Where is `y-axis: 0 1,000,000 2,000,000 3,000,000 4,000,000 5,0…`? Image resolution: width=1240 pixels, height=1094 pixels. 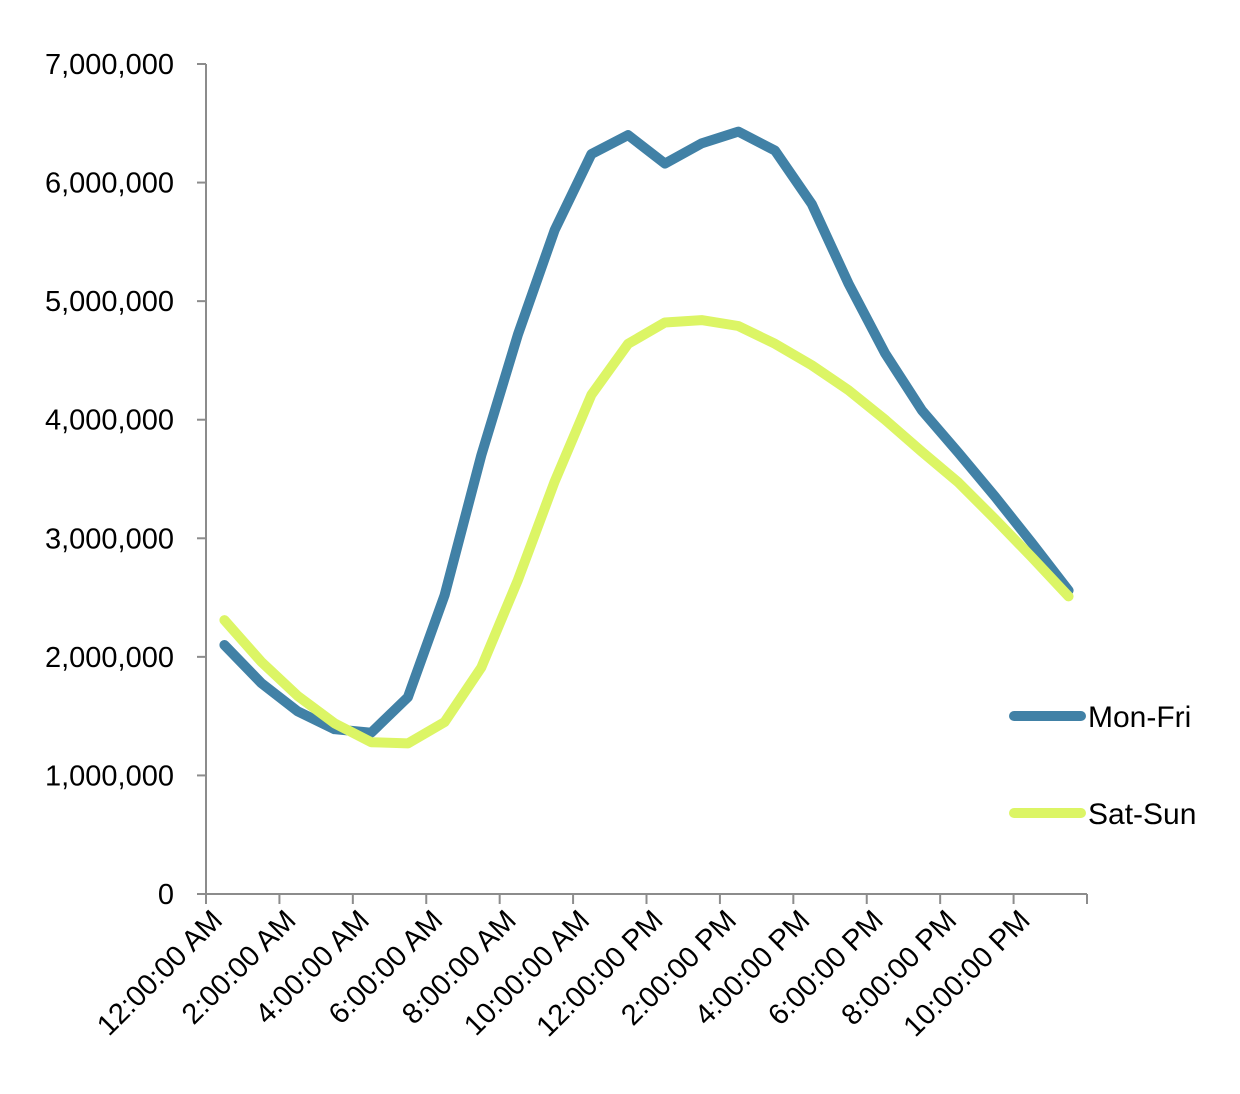 y-axis: 0 1,000,000 2,000,000 3,000,000 4,000,000 5,0… is located at coordinates (126, 480).